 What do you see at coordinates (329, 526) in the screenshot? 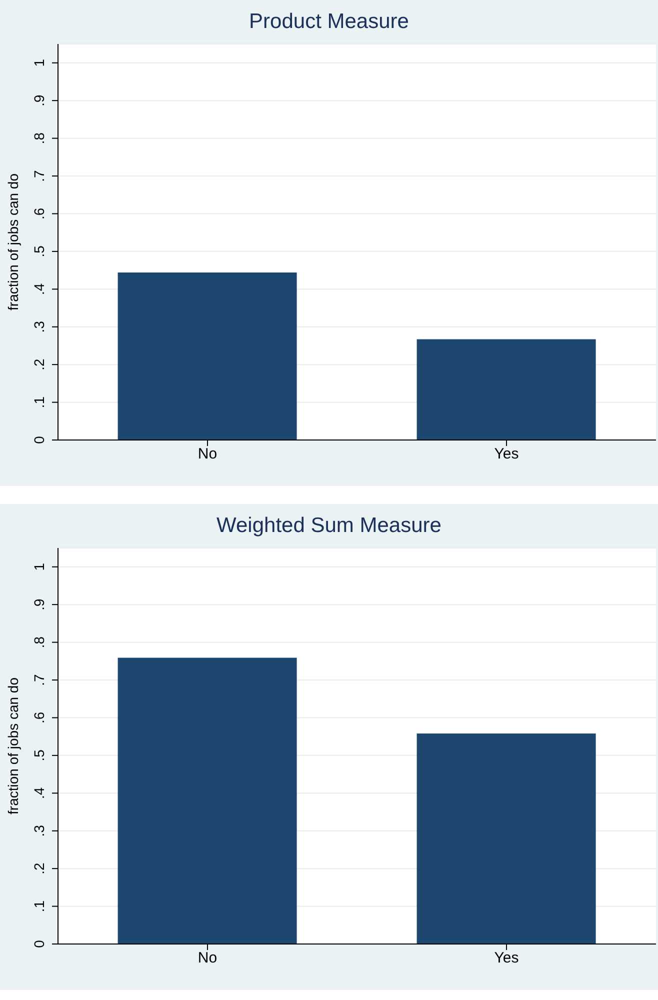
I see `chart-title: Weighted Sum Measure` at bounding box center [329, 526].